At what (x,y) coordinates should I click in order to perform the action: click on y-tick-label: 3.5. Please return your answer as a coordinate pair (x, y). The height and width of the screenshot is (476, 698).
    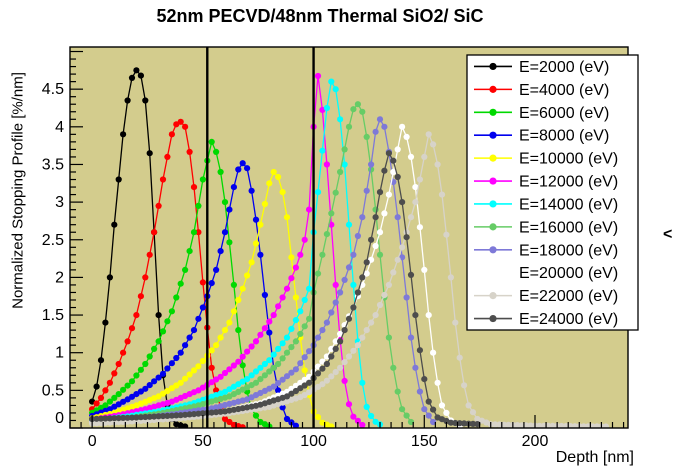
    Looking at the image, I should click on (53, 164).